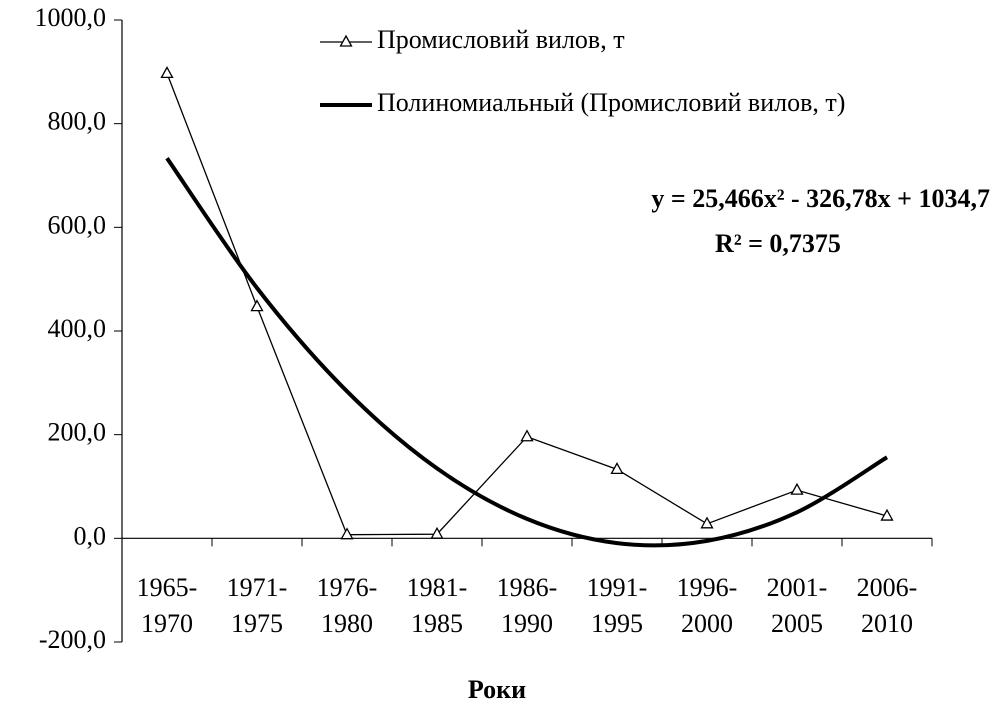  What do you see at coordinates (77, 121) in the screenshot?
I see `y-tick-label: 800,0` at bounding box center [77, 121].